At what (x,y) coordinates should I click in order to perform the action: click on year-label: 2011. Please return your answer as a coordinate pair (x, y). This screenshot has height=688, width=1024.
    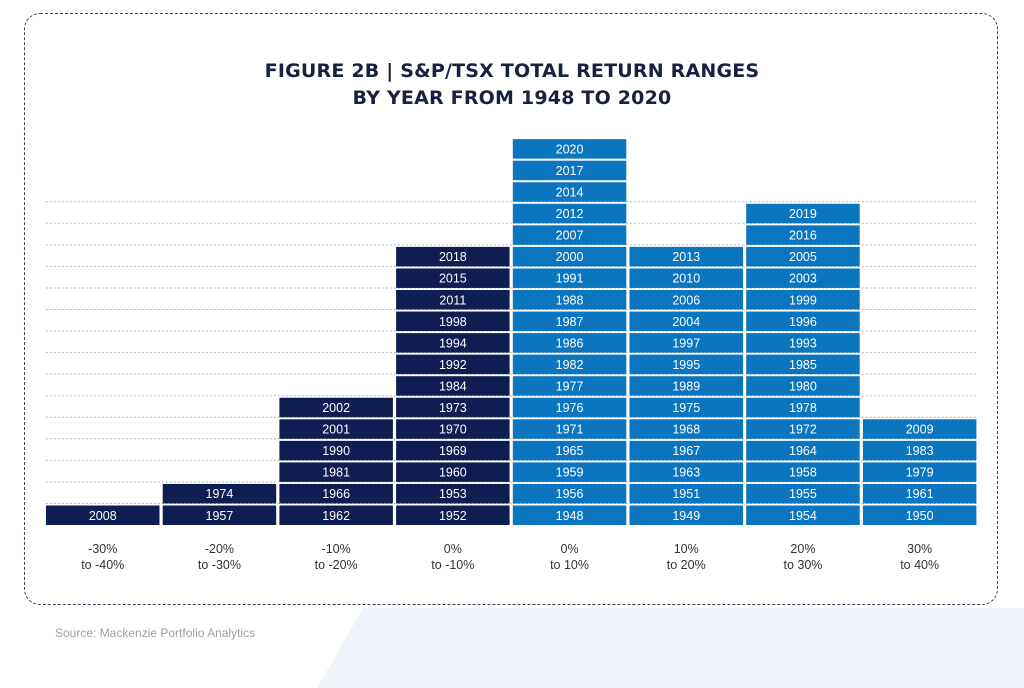
    Looking at the image, I should click on (452, 300).